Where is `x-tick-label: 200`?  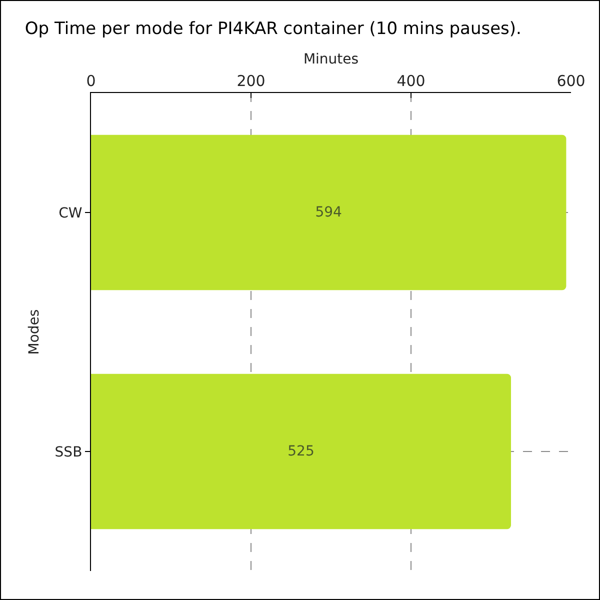 x-tick-label: 200 is located at coordinates (251, 81).